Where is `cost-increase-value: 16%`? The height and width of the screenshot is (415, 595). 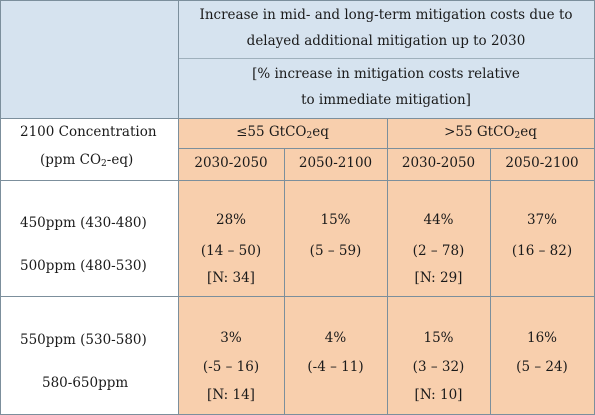
cost-increase-value: 16% is located at coordinates (541, 338).